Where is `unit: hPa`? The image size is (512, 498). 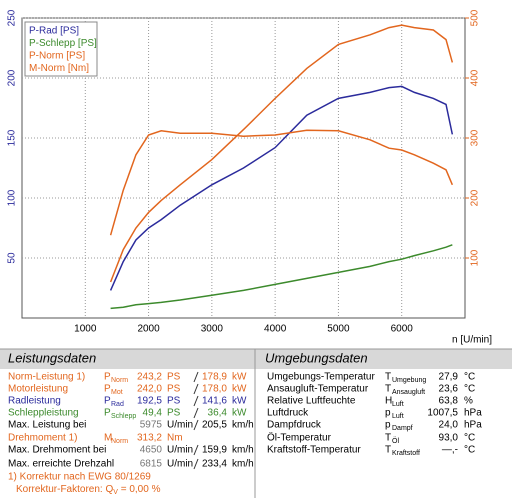
unit: hPa is located at coordinates (473, 413).